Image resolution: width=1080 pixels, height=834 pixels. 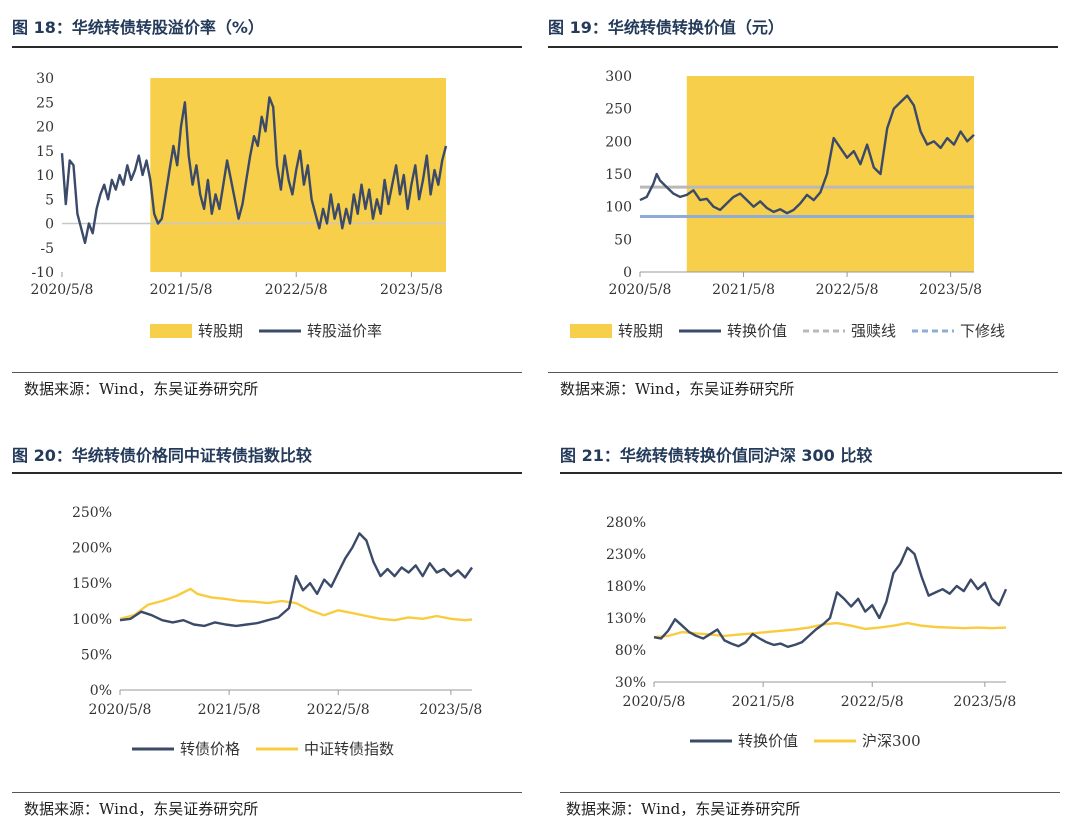 What do you see at coordinates (626, 555) in the screenshot?
I see `y-tick-label: 230%` at bounding box center [626, 555].